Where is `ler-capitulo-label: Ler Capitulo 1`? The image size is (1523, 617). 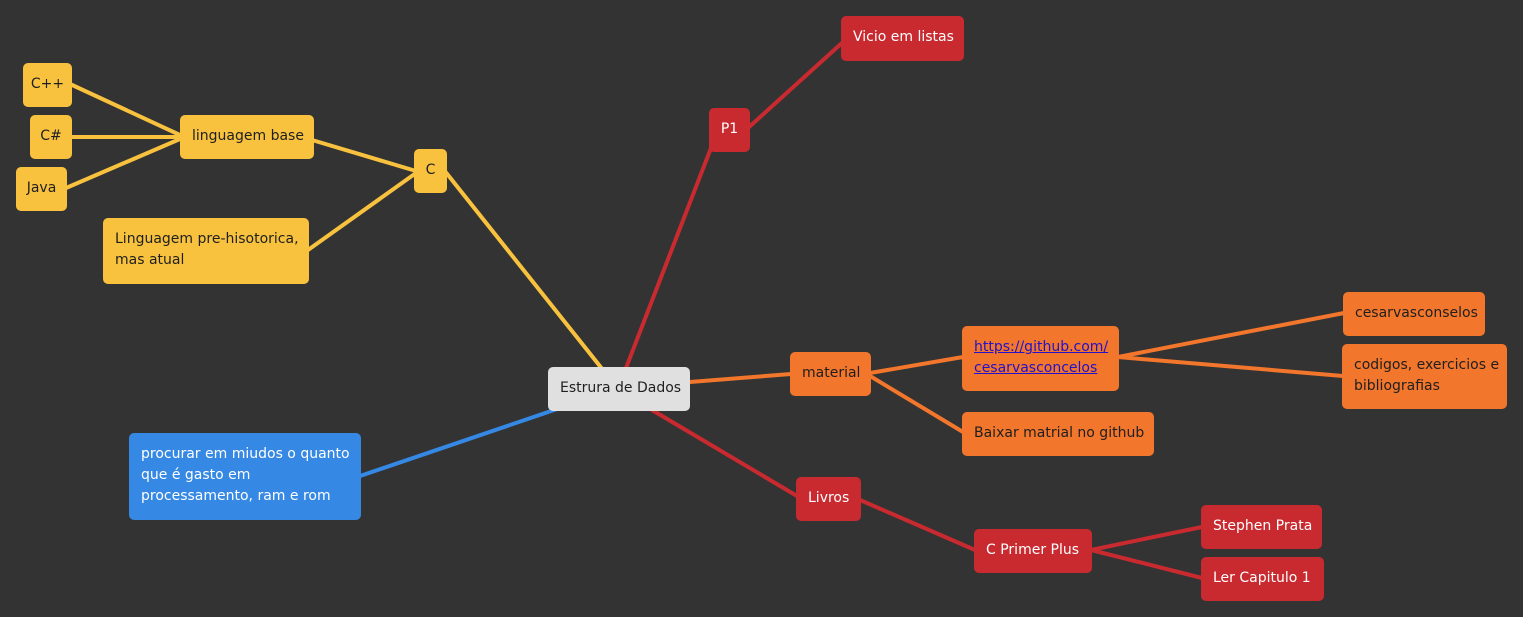
ler-capitulo-label: Ler Capitulo 1 is located at coordinates (1262, 578).